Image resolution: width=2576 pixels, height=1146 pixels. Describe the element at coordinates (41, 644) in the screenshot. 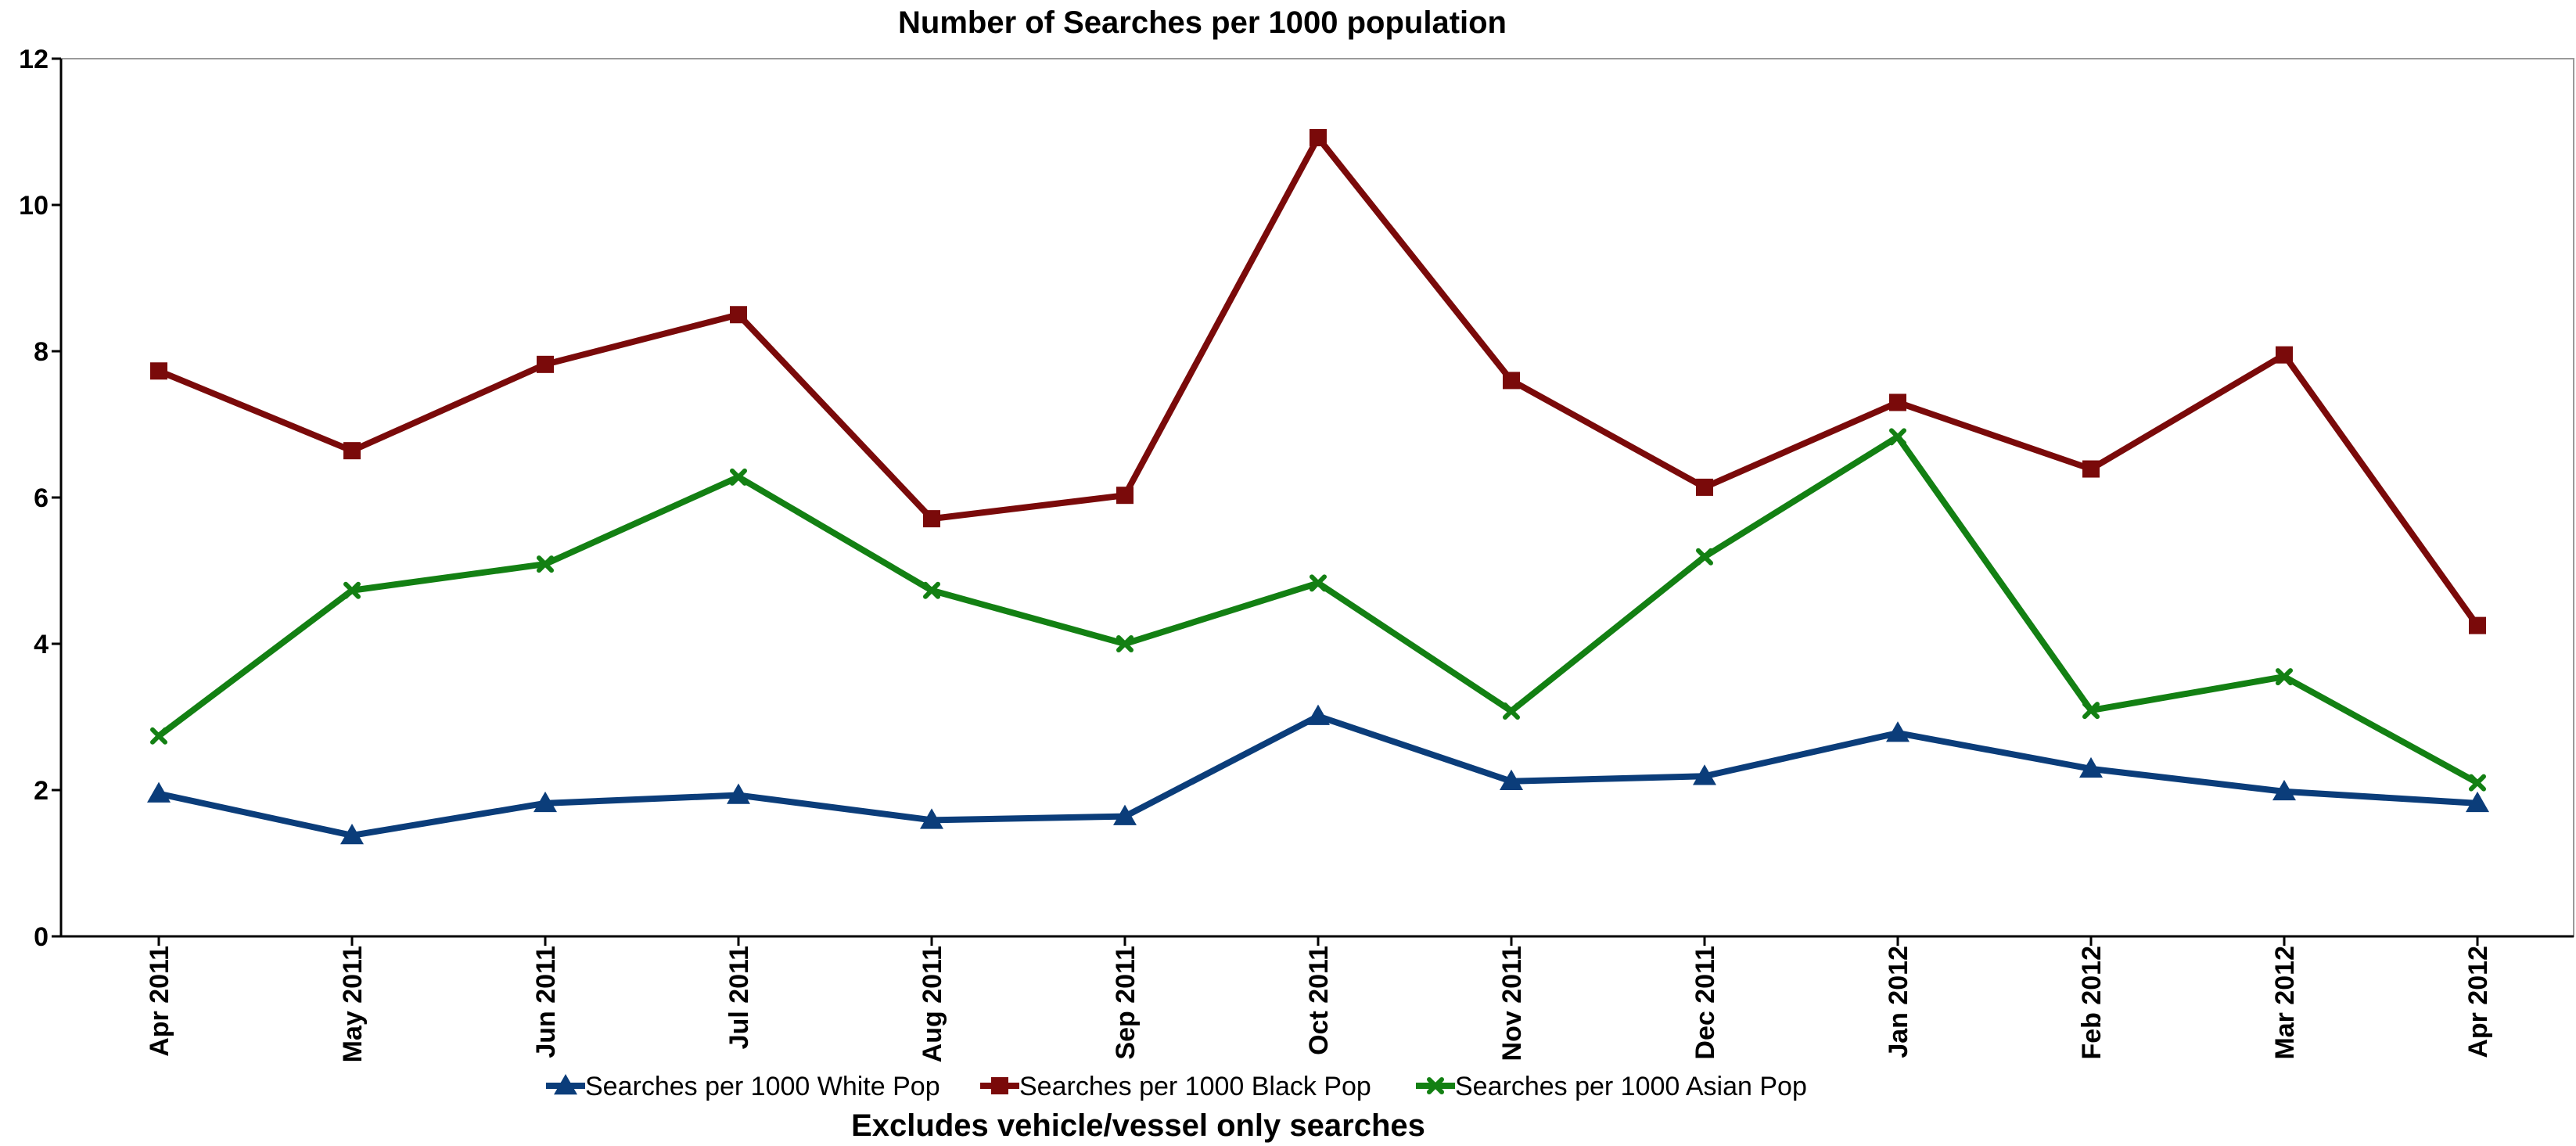

I see `y-tick-label: 4` at that location.